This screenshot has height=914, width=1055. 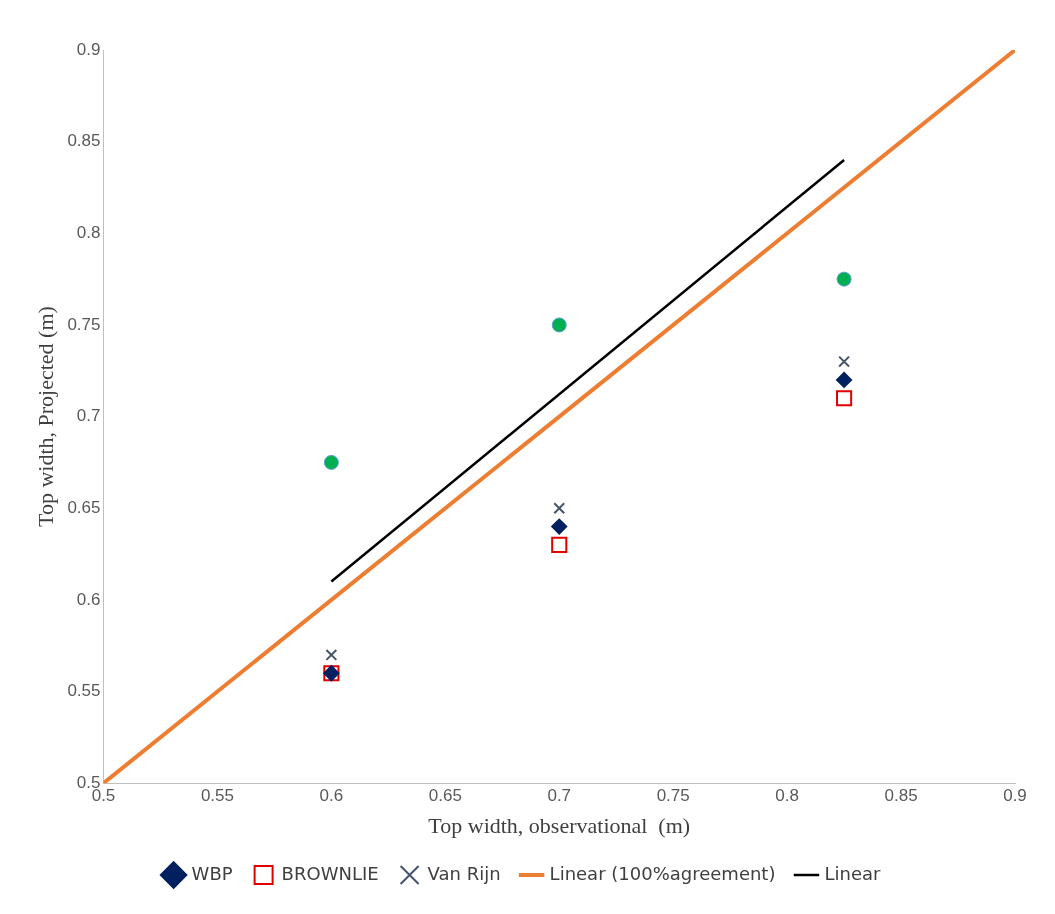 I want to click on y-tick-label: 0.7, so click(x=88, y=416).